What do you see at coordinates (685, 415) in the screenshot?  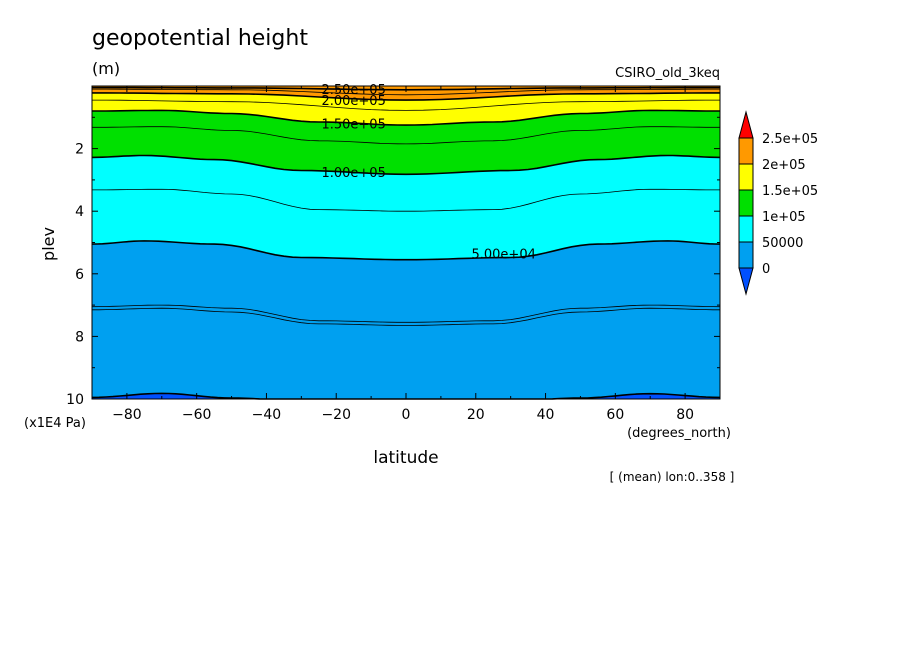 I see `x-tick-label-80: 80` at bounding box center [685, 415].